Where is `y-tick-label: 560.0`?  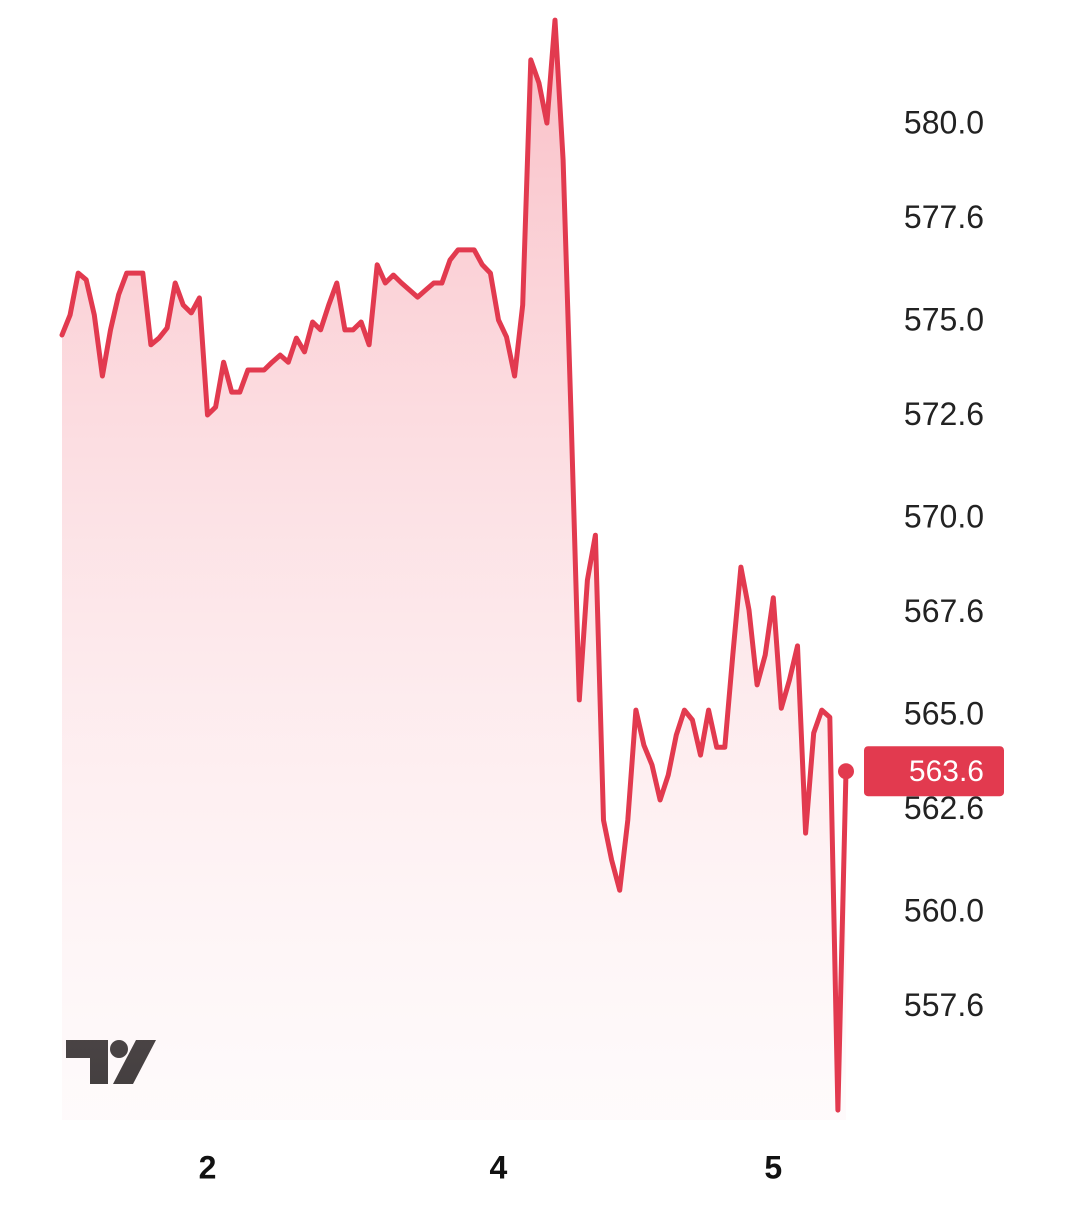
y-tick-label: 560.0 is located at coordinates (944, 911).